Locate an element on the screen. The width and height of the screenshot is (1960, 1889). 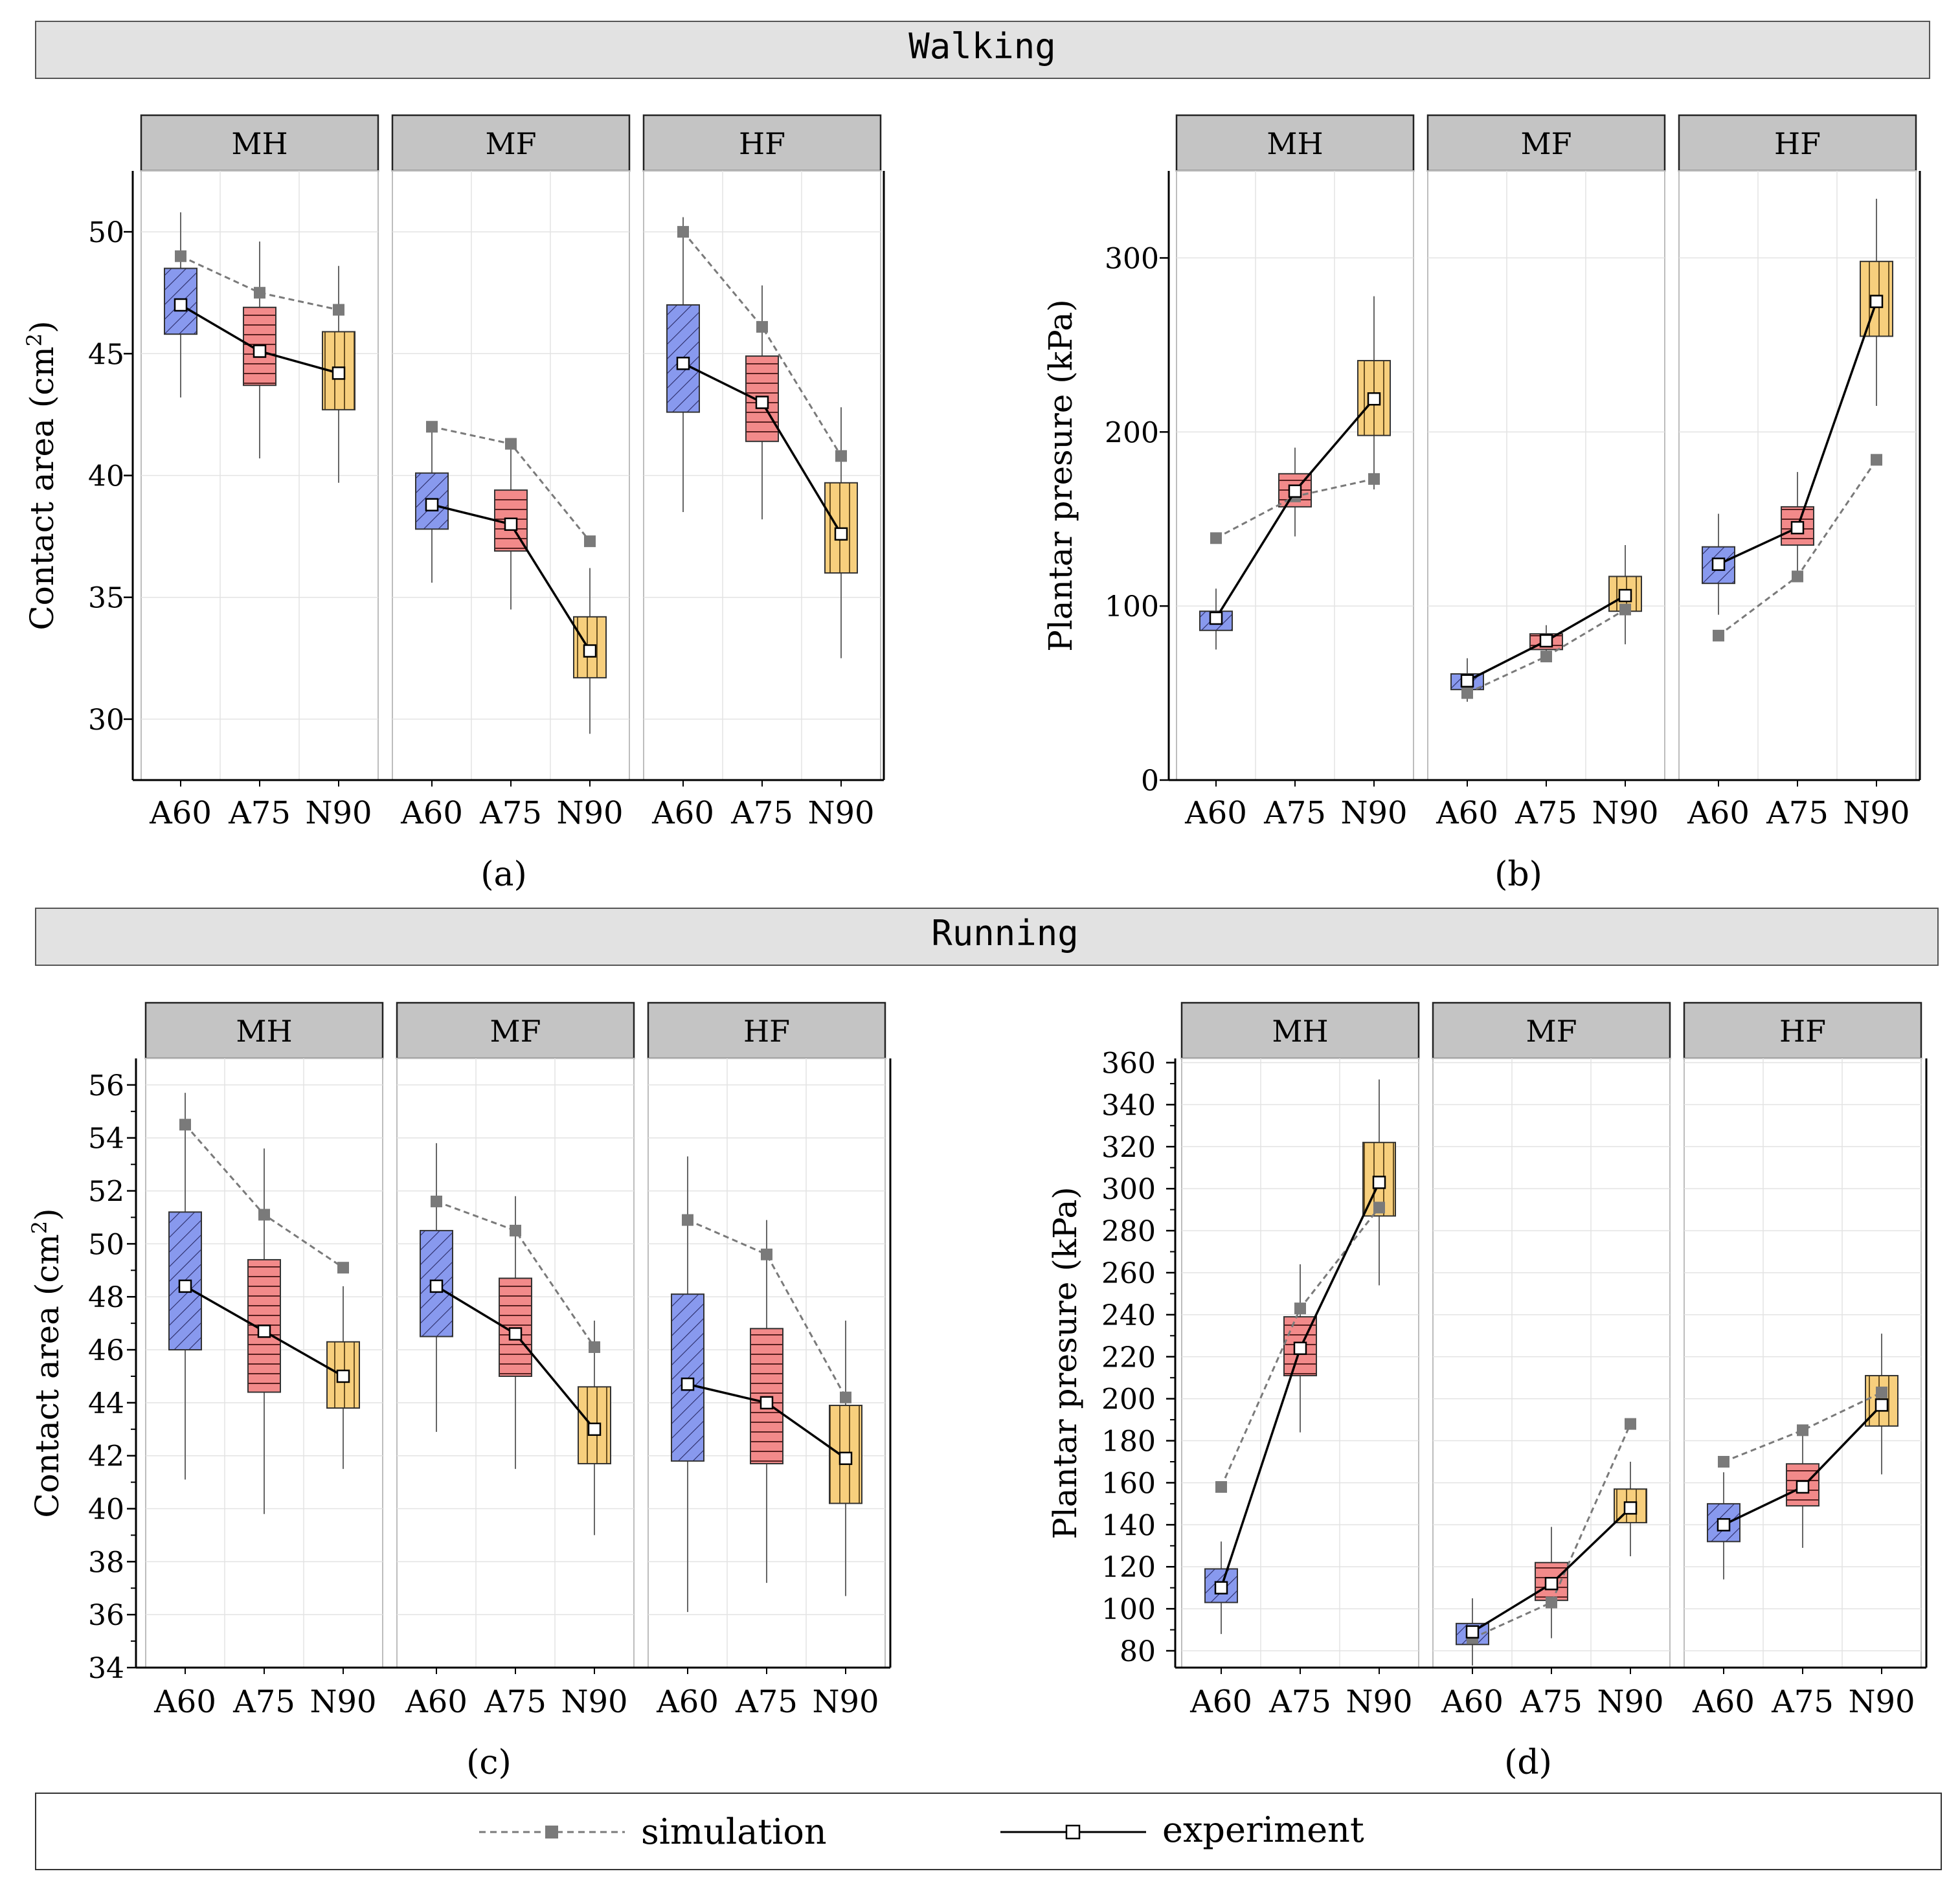
y-tick-label: 160 is located at coordinates (1128, 1483).